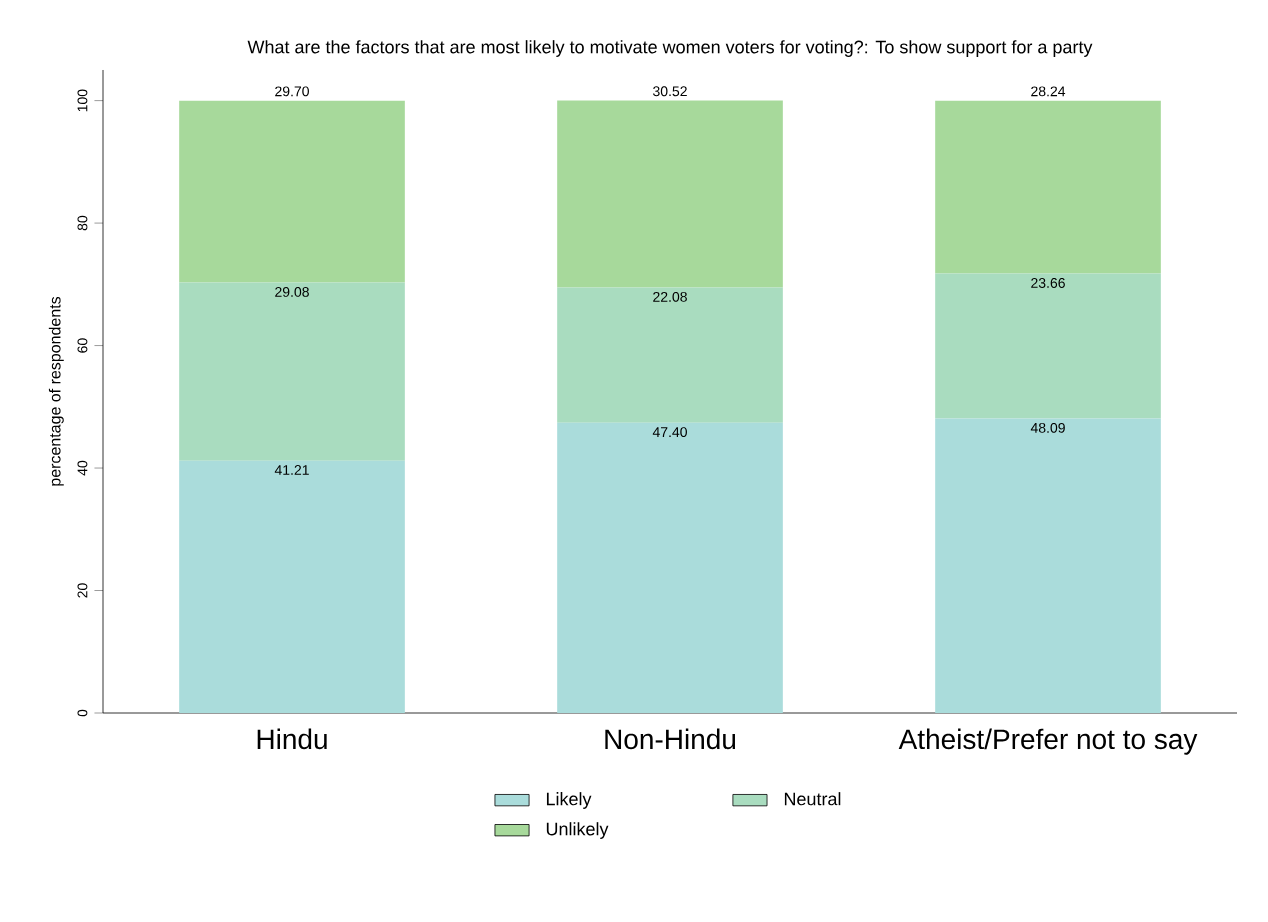 This screenshot has height=922, width=1268. What do you see at coordinates (82, 100) in the screenshot?
I see `y-tick-label: 100` at bounding box center [82, 100].